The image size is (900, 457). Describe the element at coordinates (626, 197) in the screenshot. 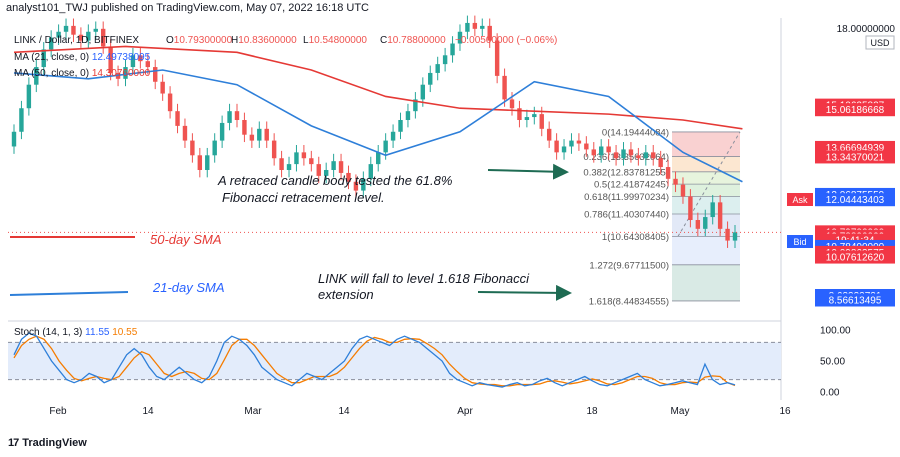

I see `fib-level-label: 0.618(11.99970234)` at that location.